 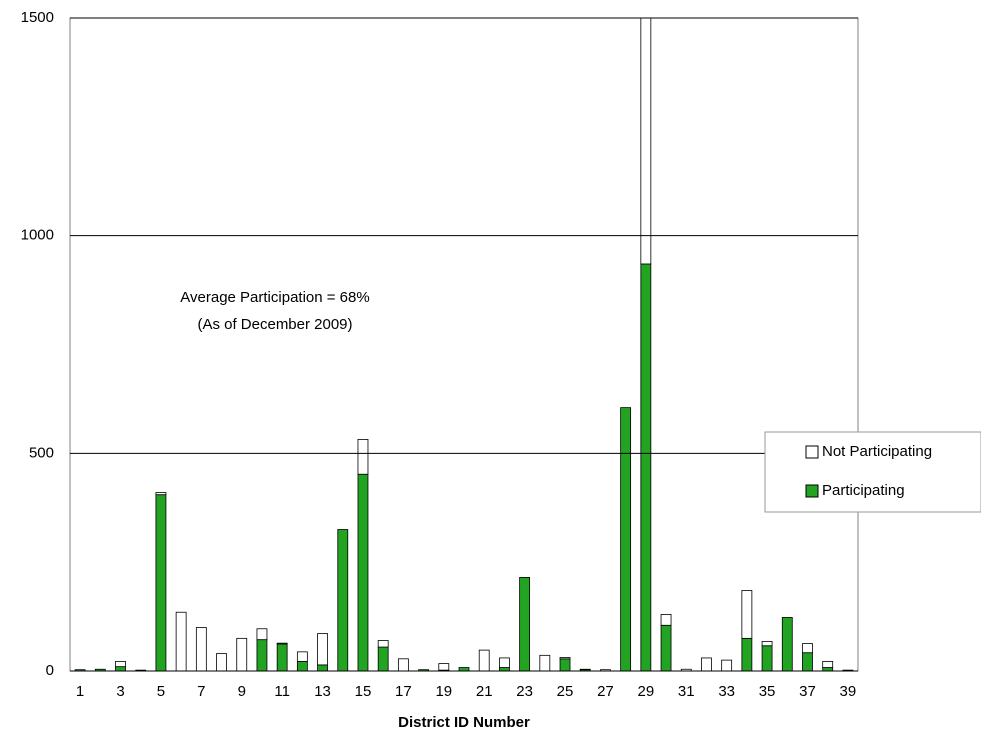 I want to click on x-tick-label: 39, so click(x=848, y=691).